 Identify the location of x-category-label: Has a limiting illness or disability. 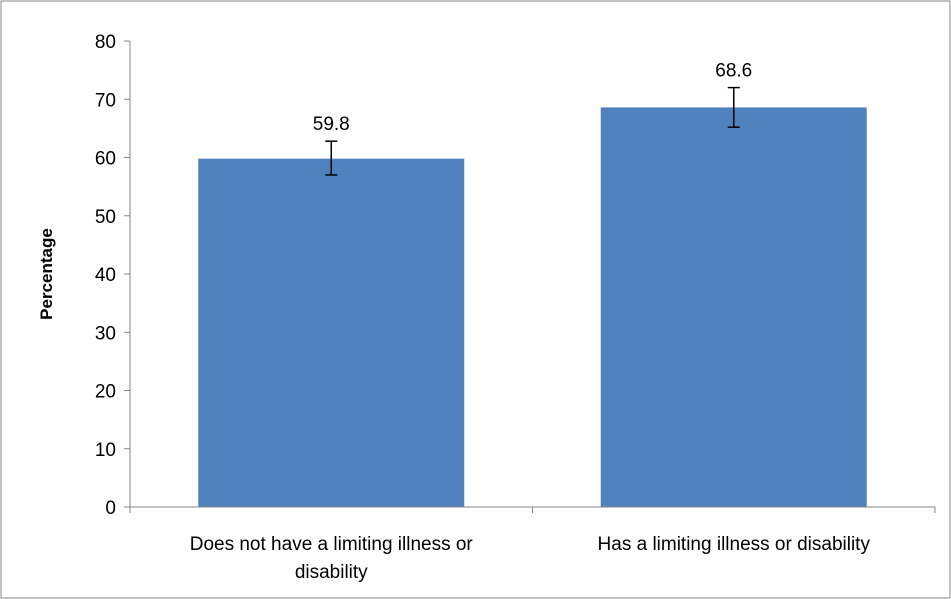
(734, 544).